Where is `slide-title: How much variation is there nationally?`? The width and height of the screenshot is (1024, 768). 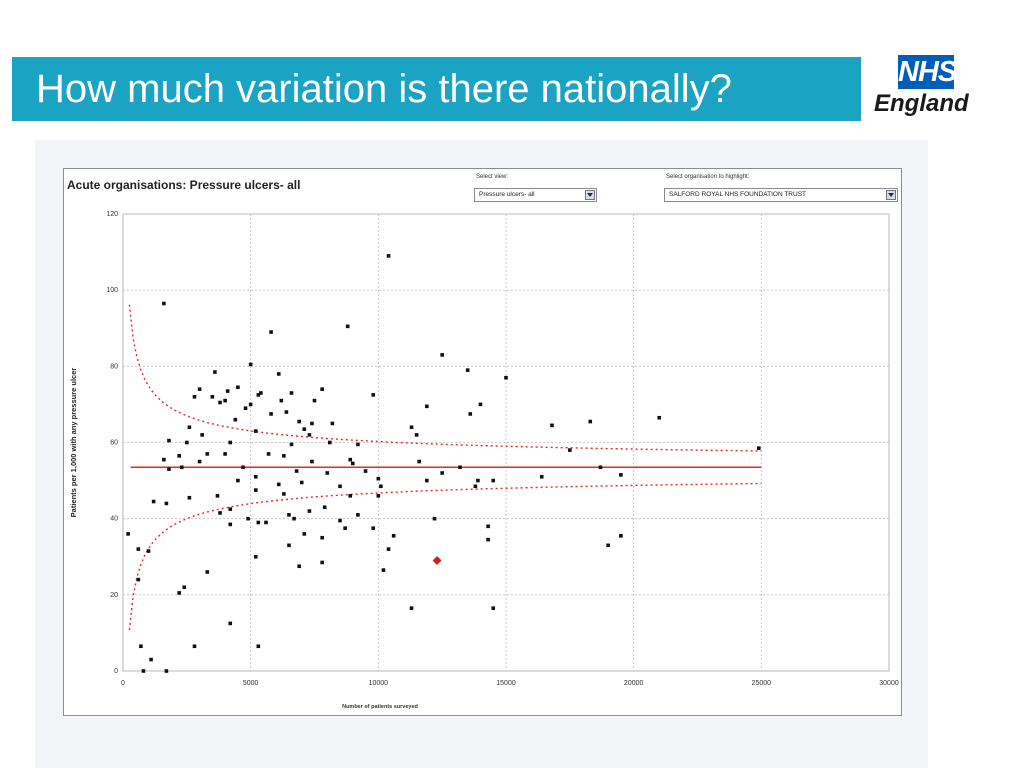
slide-title: How much variation is there nationally? is located at coordinates (384, 89).